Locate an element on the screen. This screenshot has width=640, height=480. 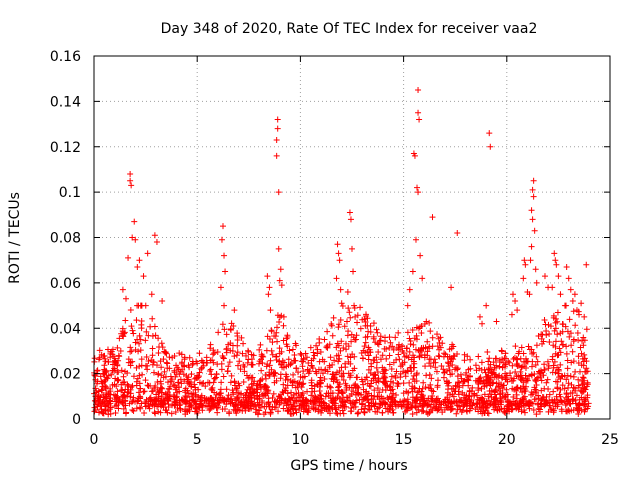
y-tick-label: 0.02 is located at coordinates (65, 375).